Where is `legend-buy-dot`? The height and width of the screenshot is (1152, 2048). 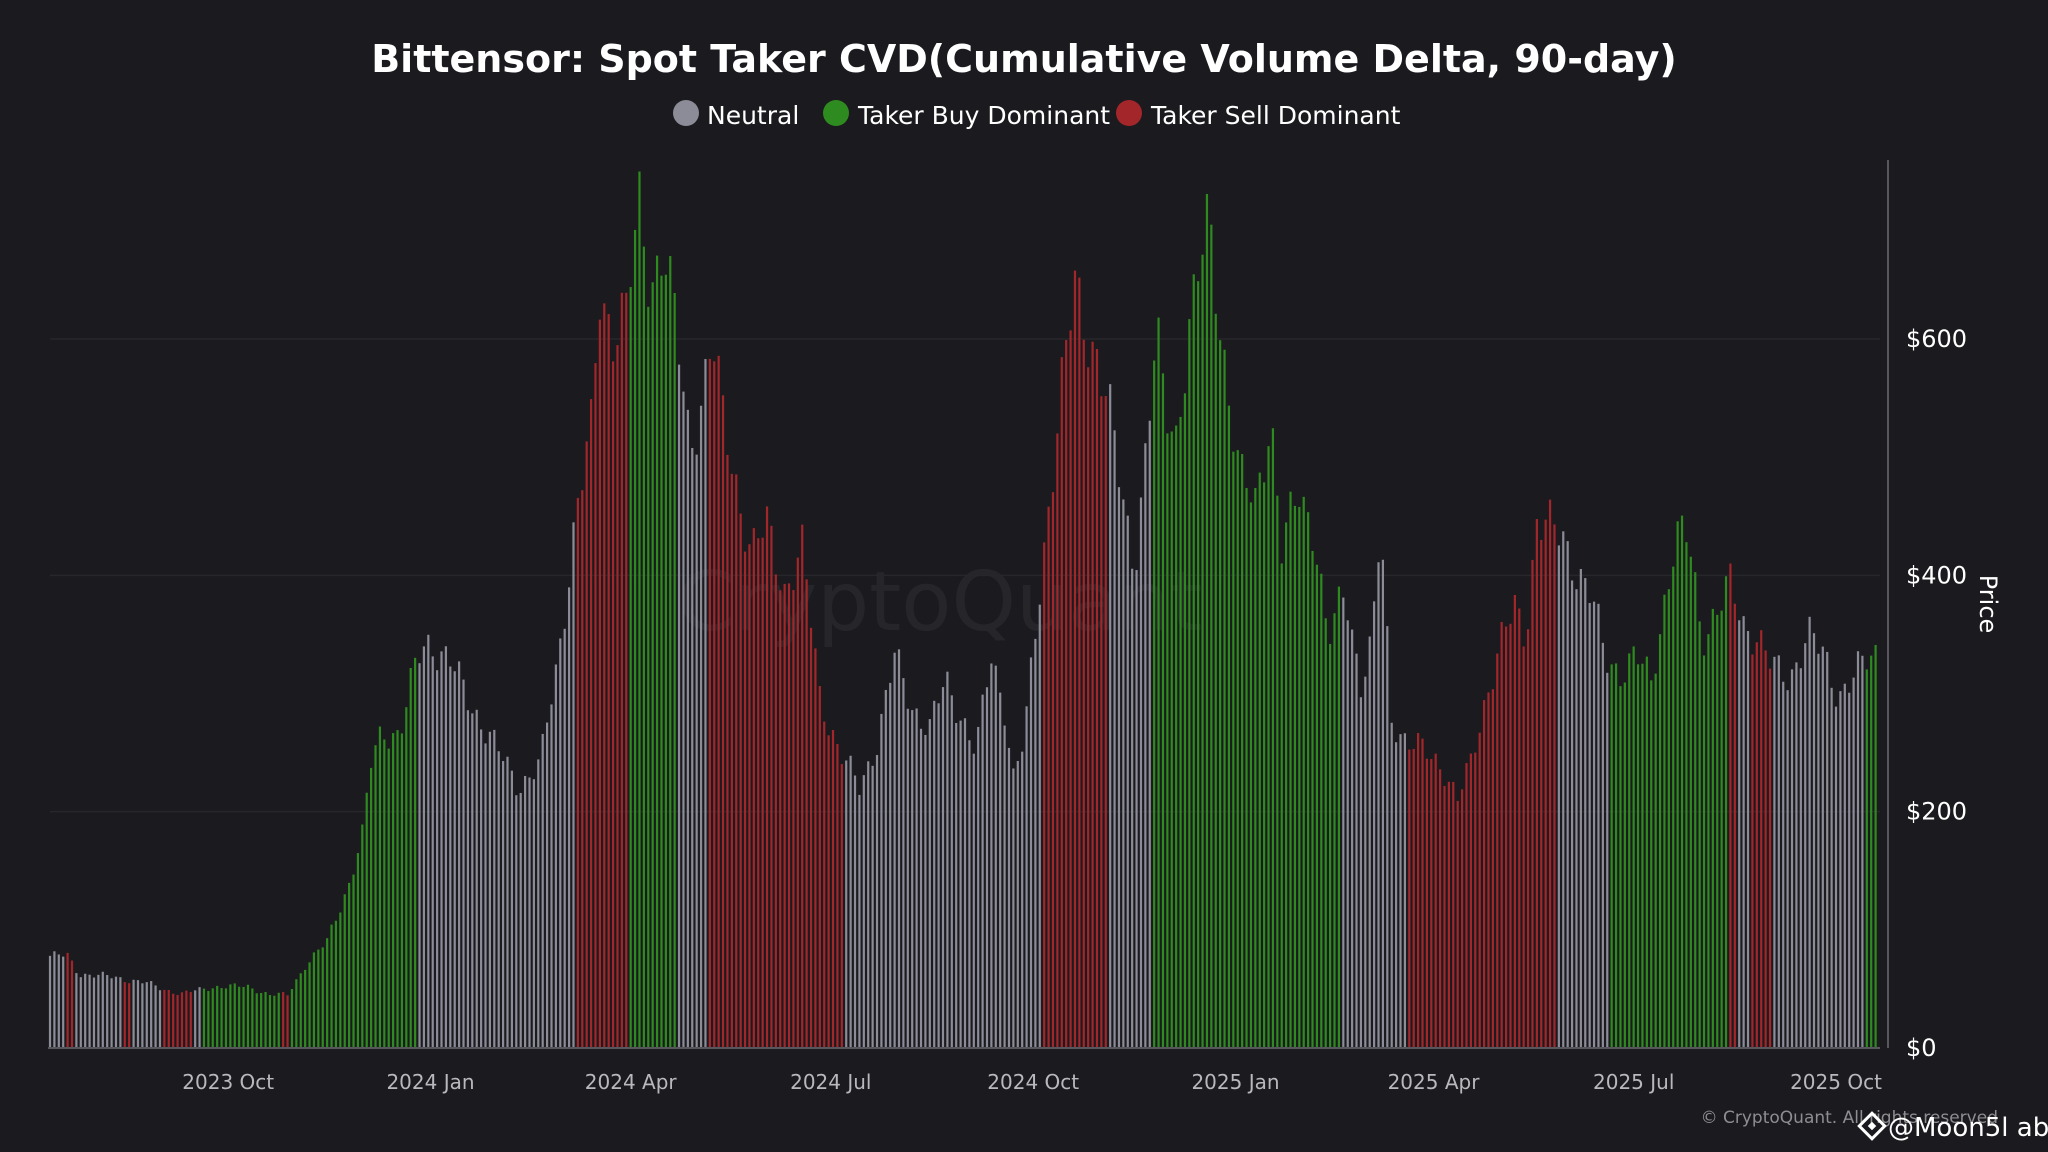
legend-buy-dot is located at coordinates (836, 113).